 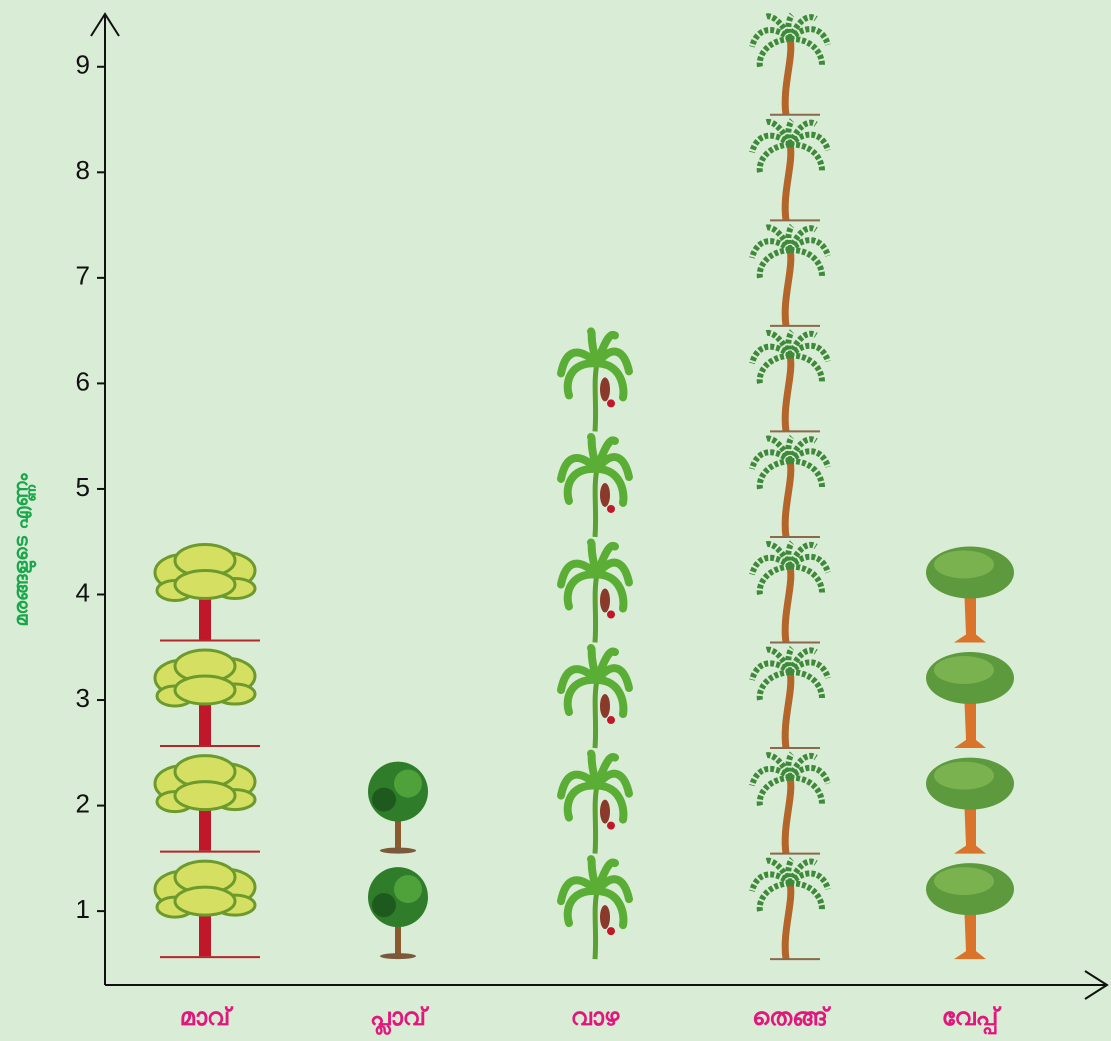 I want to click on x-tick-label: പ്ലാവ്, so click(x=400, y=1019).